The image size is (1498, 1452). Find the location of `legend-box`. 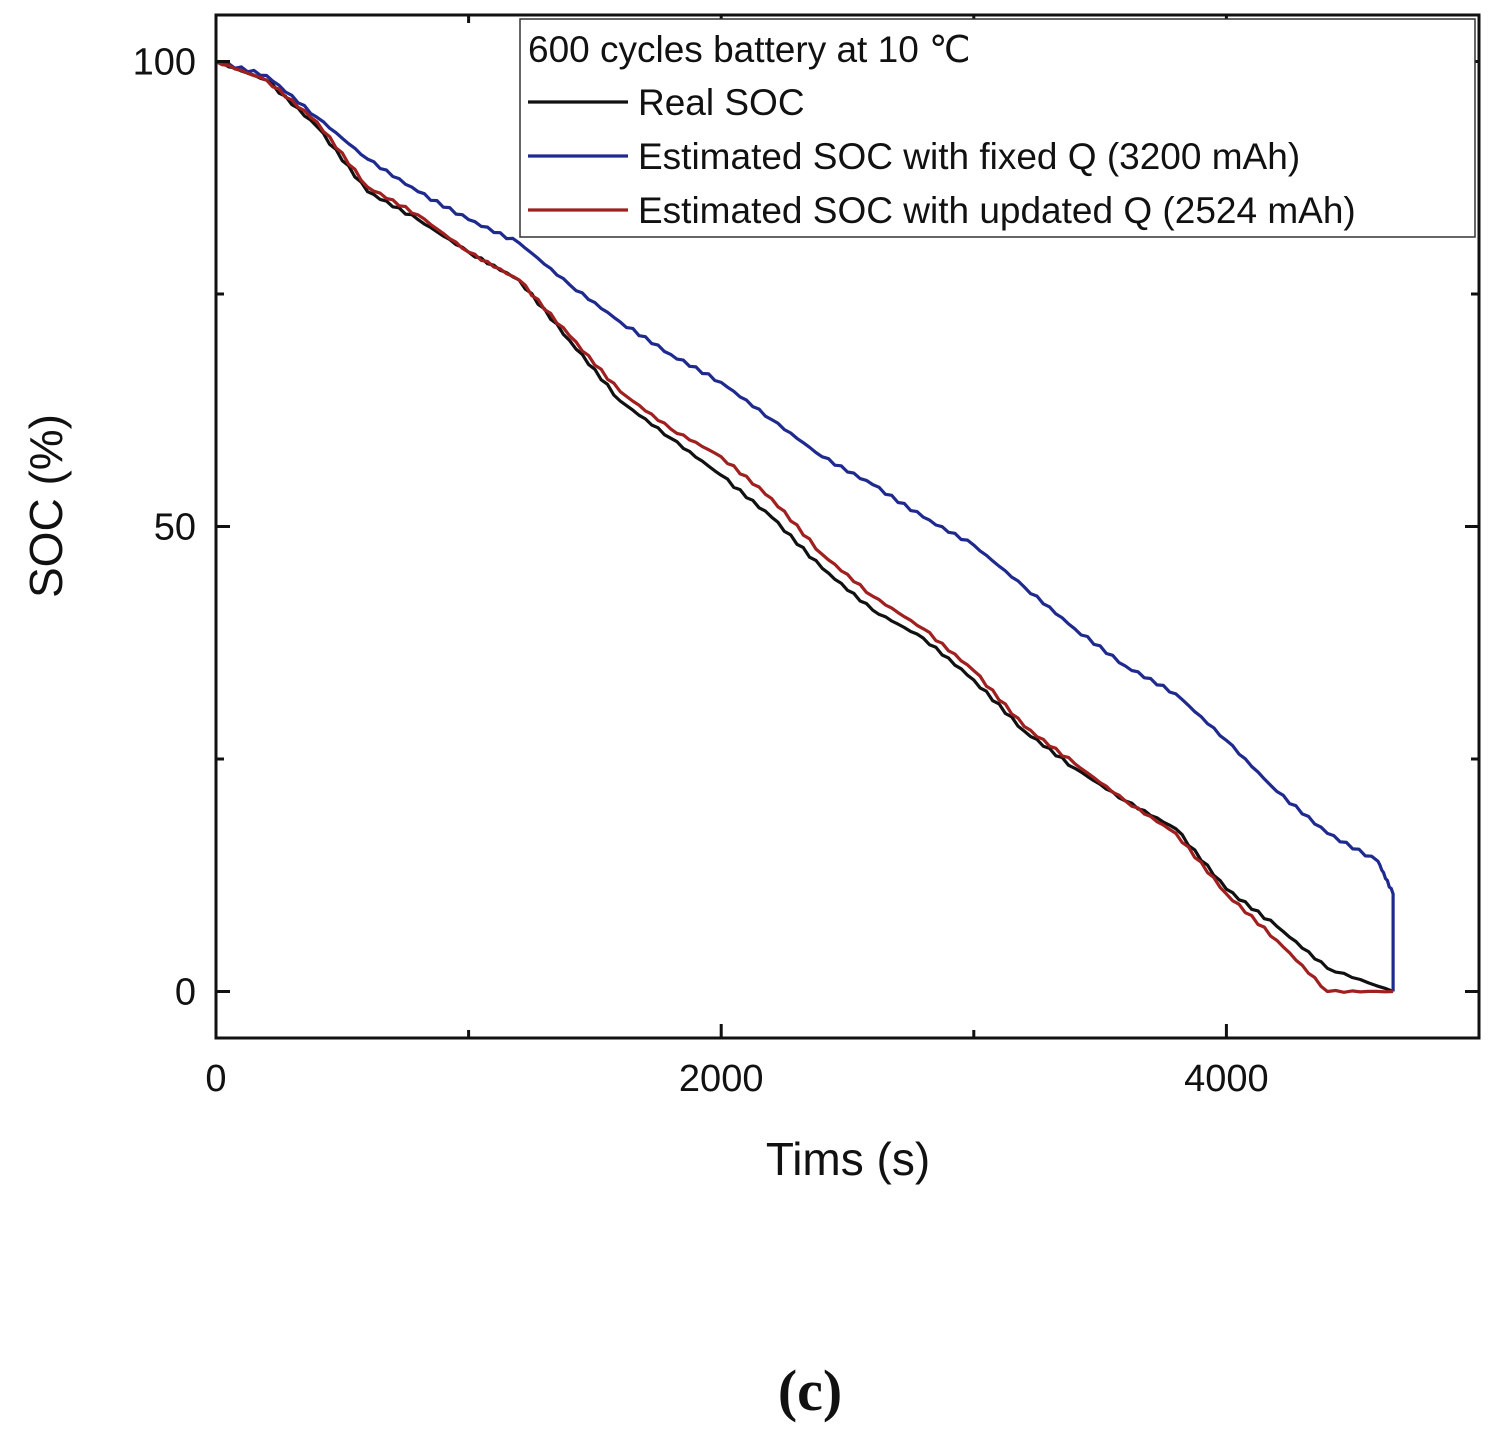

legend-box is located at coordinates (997, 128).